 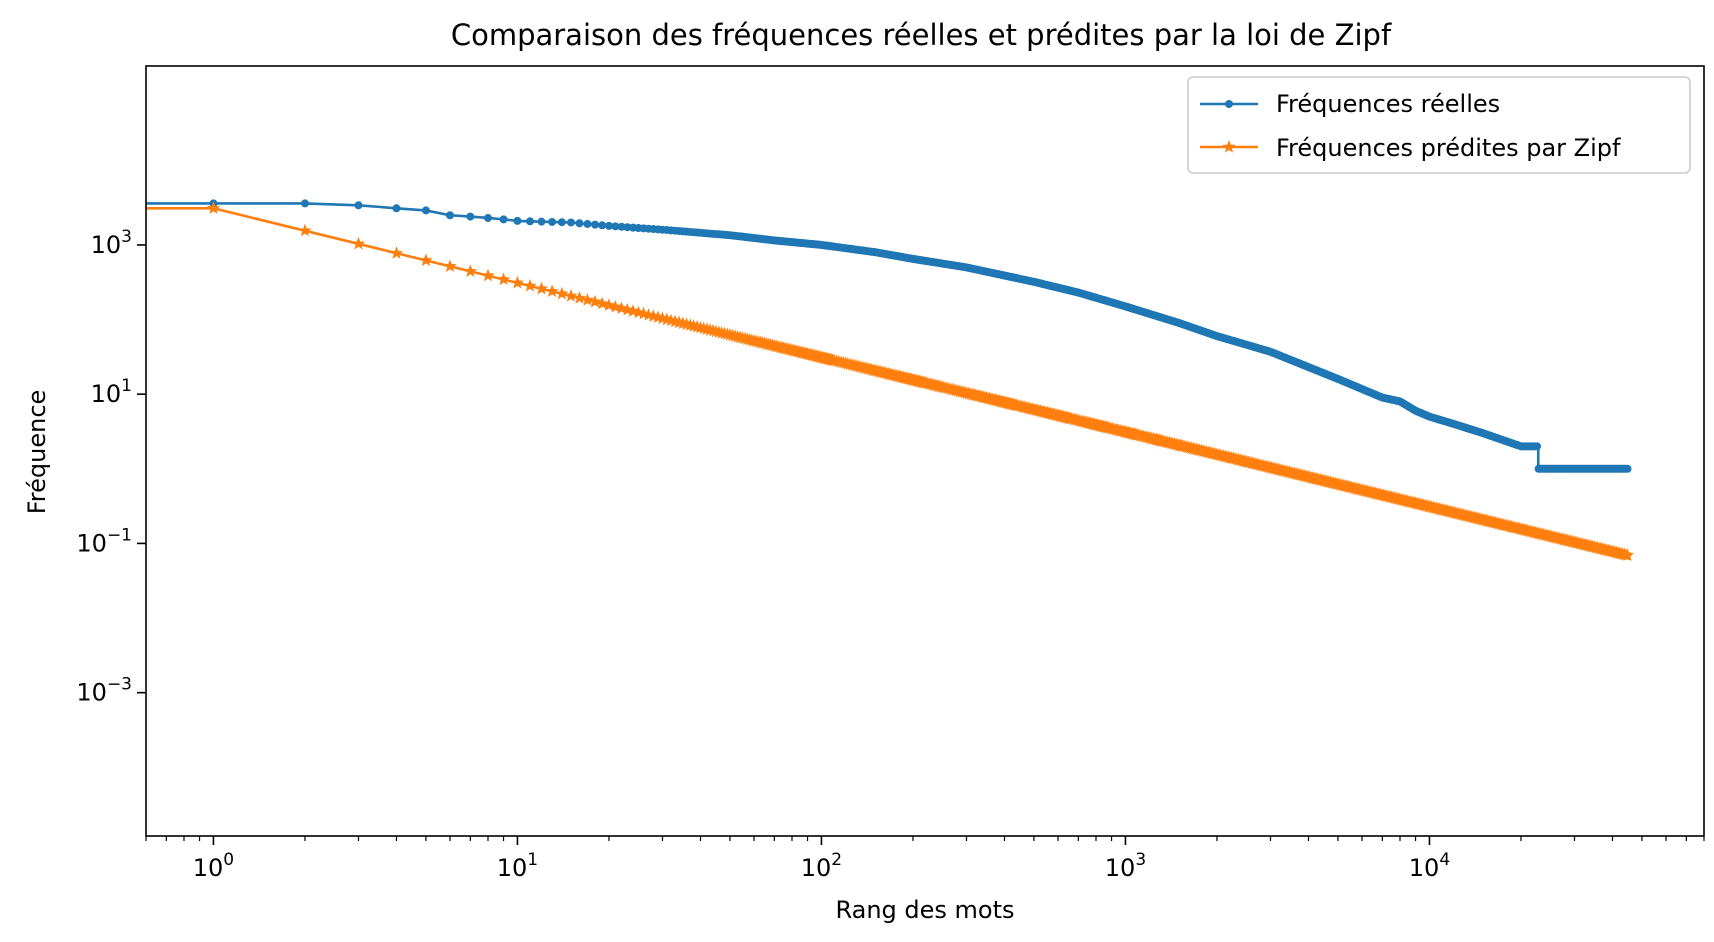 I want to click on x-tick-label: 10⁴, so click(x=1429, y=866).